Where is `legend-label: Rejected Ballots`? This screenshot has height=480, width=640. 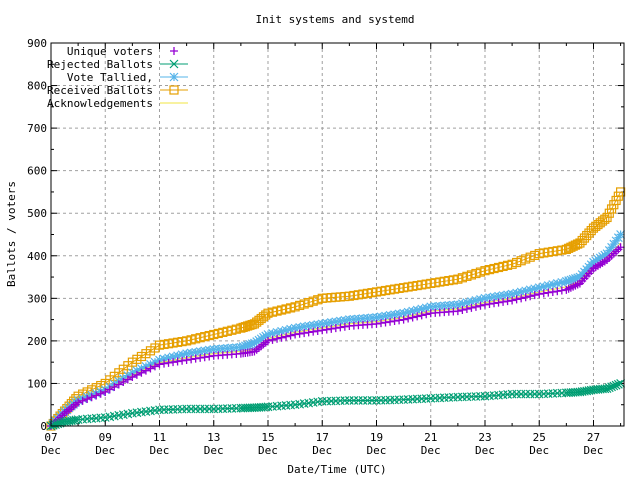 legend-label: Rejected Ballots is located at coordinates (100, 64).